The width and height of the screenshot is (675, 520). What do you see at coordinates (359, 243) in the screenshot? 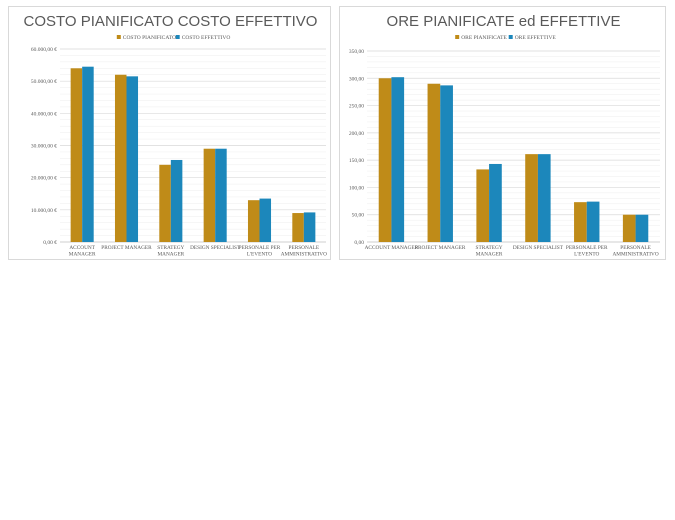
I see `y-tick-label: 0,00` at bounding box center [359, 243].